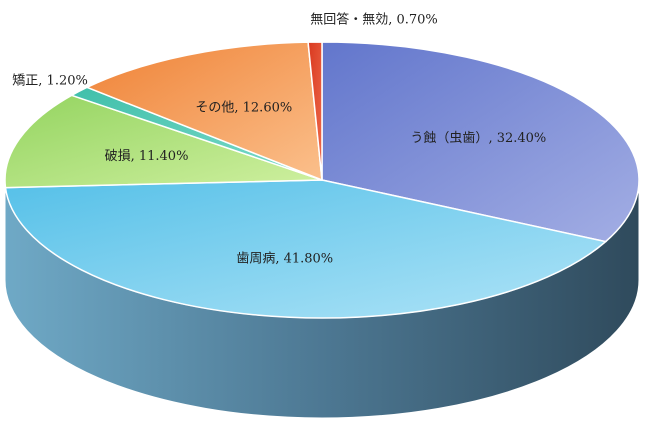 The width and height of the screenshot is (648, 436). Describe the element at coordinates (67, 80) in the screenshot. I see `value-label: 1.20%` at that location.